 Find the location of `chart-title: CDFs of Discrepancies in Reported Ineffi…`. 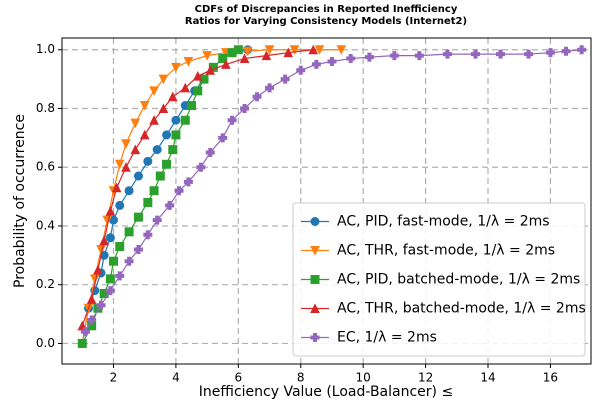

chart-title: CDFs of Discrepancies in Reported Ineffi… is located at coordinates (326, 9).